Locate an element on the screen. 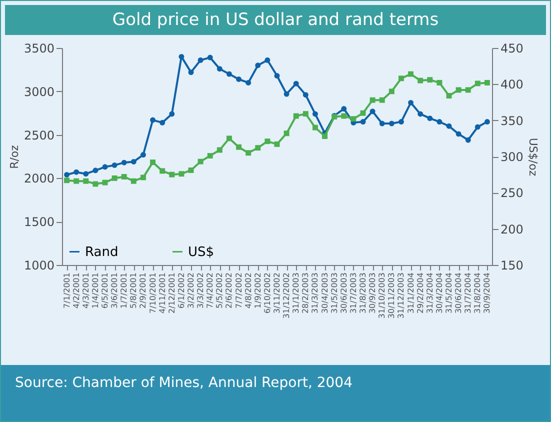  x-tick-label: 30/4/2004 is located at coordinates (439, 293).